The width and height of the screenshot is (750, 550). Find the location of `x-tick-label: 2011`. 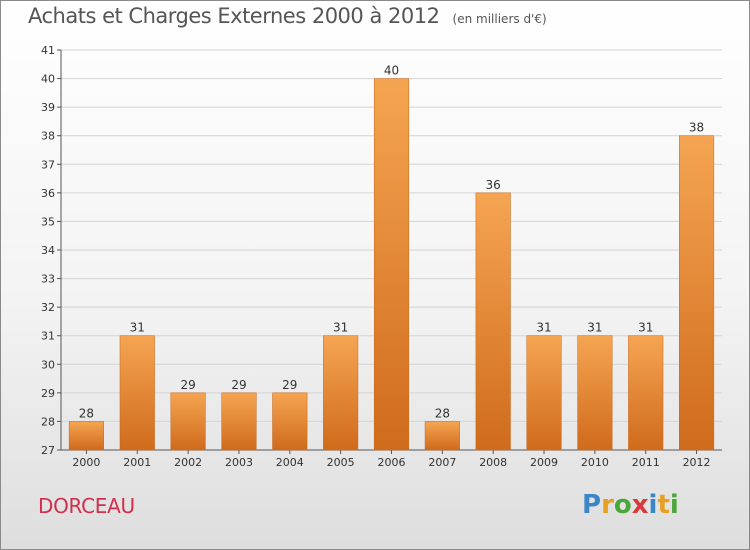

x-tick-label: 2011 is located at coordinates (646, 462).